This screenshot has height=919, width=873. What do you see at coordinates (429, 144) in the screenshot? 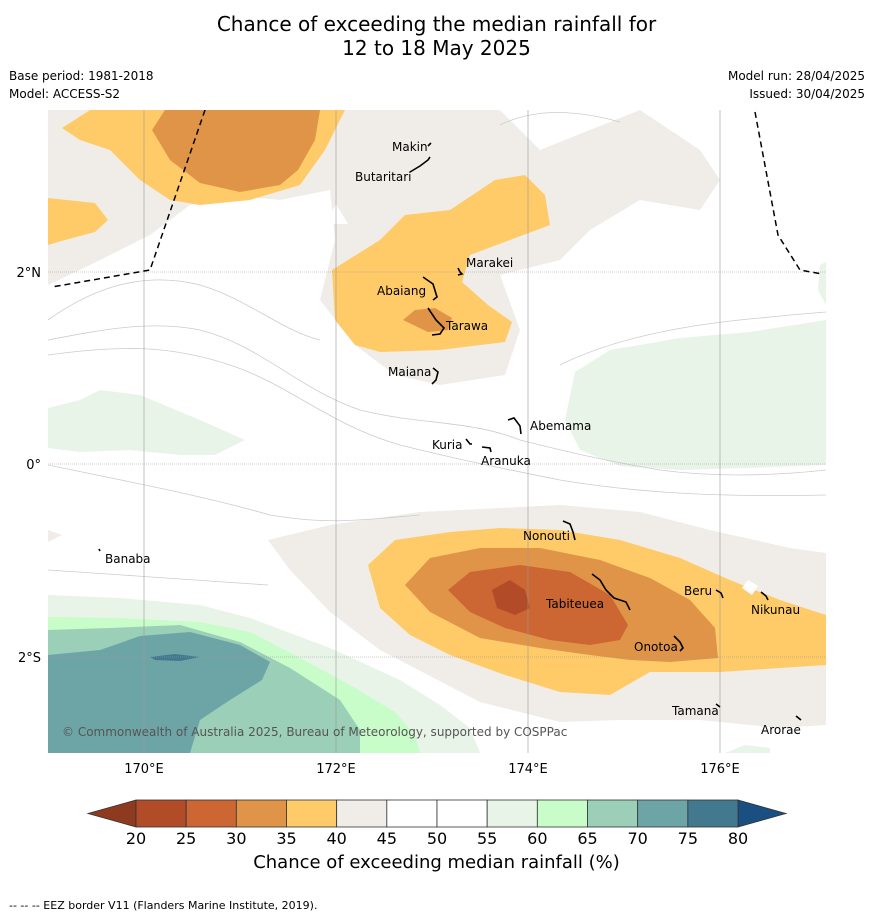
I see `island-makin` at bounding box center [429, 144].